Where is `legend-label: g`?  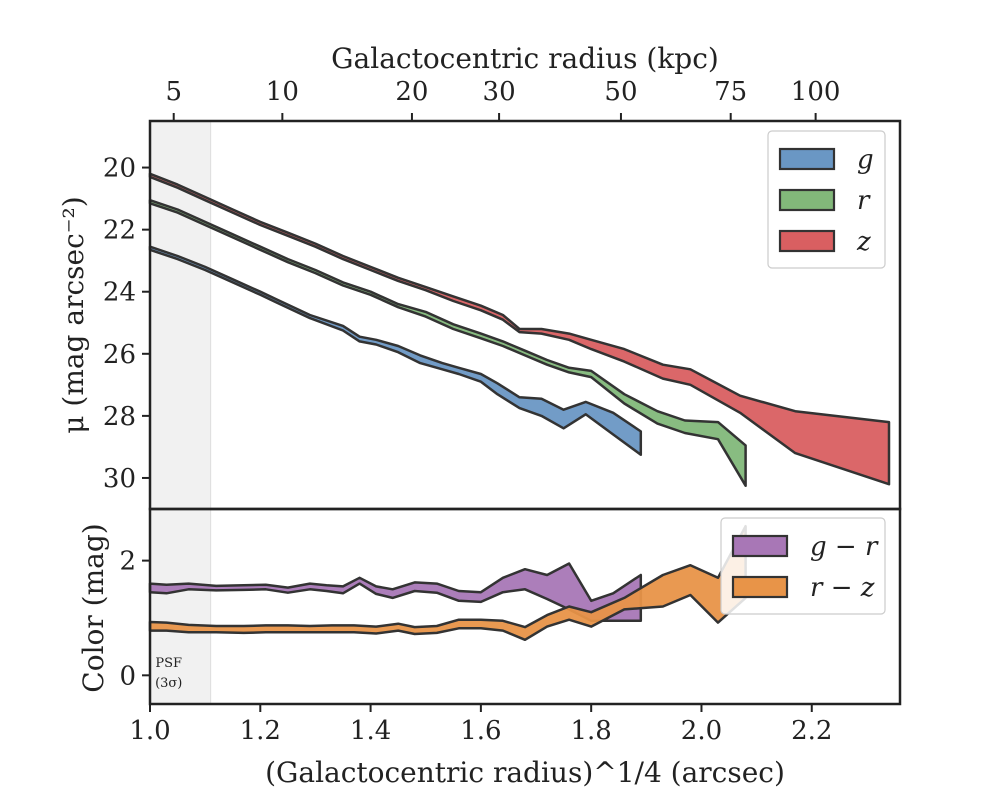 legend-label: g is located at coordinates (865, 160).